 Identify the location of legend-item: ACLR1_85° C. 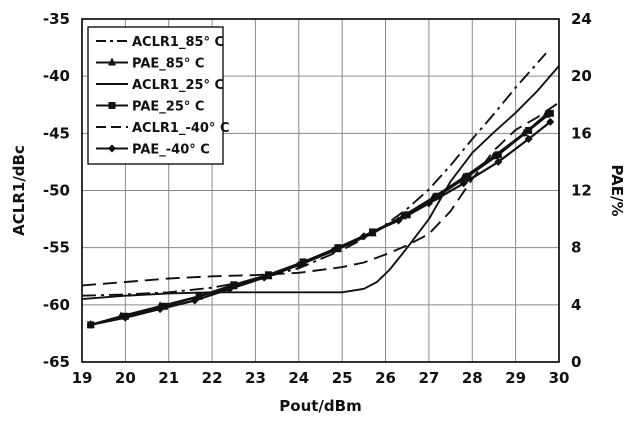
(160, 42).